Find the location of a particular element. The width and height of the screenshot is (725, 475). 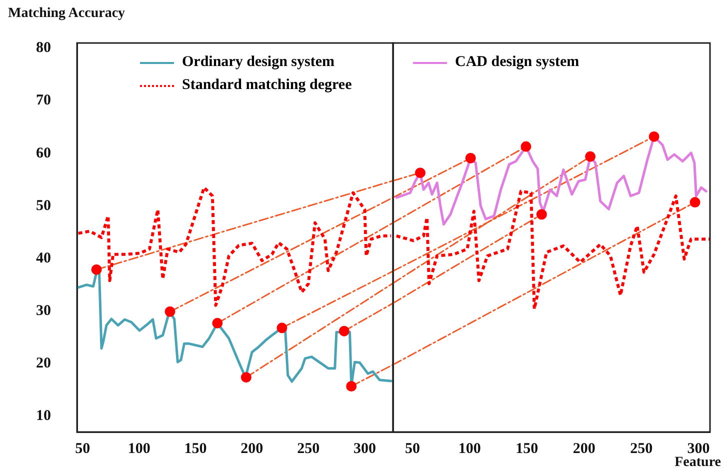

y-tick-label: 10 is located at coordinates (43, 416).